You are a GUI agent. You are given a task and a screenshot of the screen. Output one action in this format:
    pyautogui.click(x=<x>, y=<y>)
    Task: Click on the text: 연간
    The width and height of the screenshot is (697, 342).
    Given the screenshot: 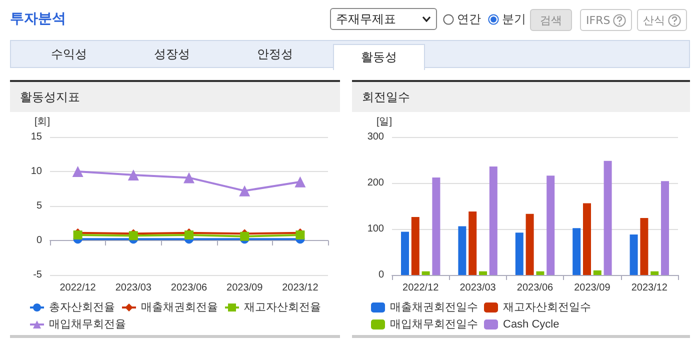 What is the action you would take?
    pyautogui.click(x=469, y=19)
    